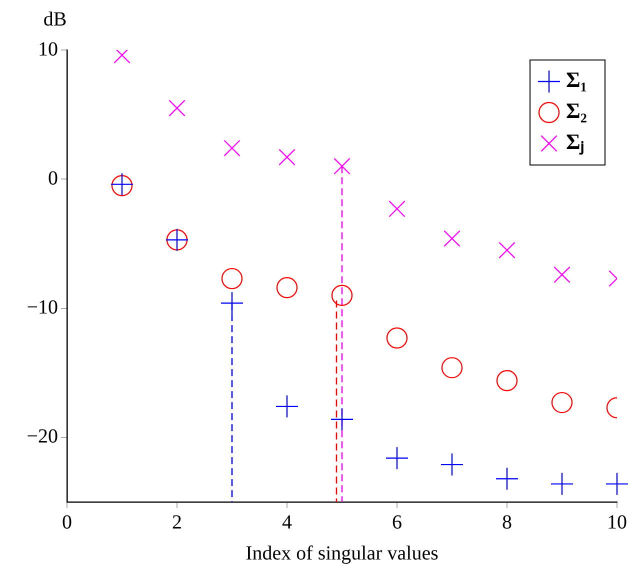 The image size is (630, 570). What do you see at coordinates (617, 522) in the screenshot?
I see `x-tick-label: 10` at bounding box center [617, 522].